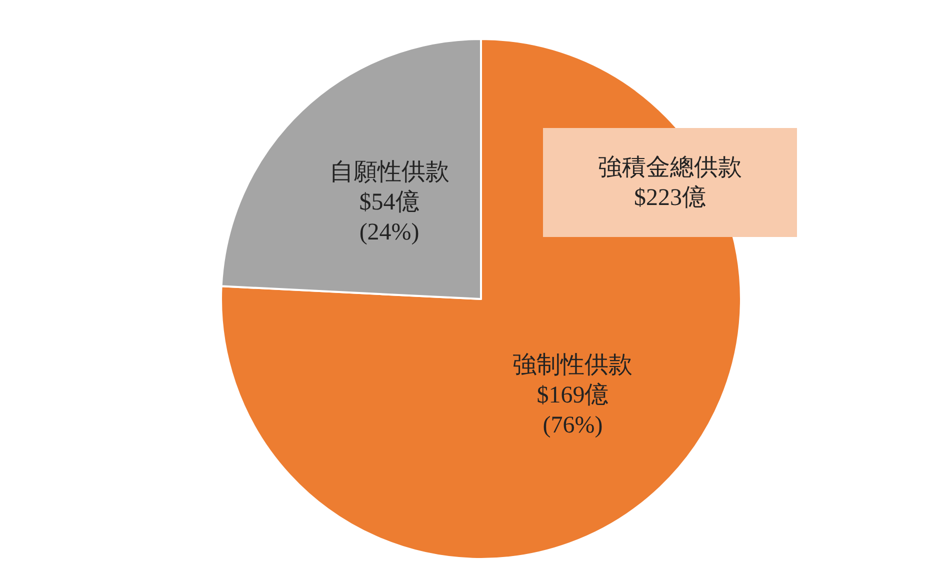  I want to click on data-label: $54億 (24%), so click(389, 217).